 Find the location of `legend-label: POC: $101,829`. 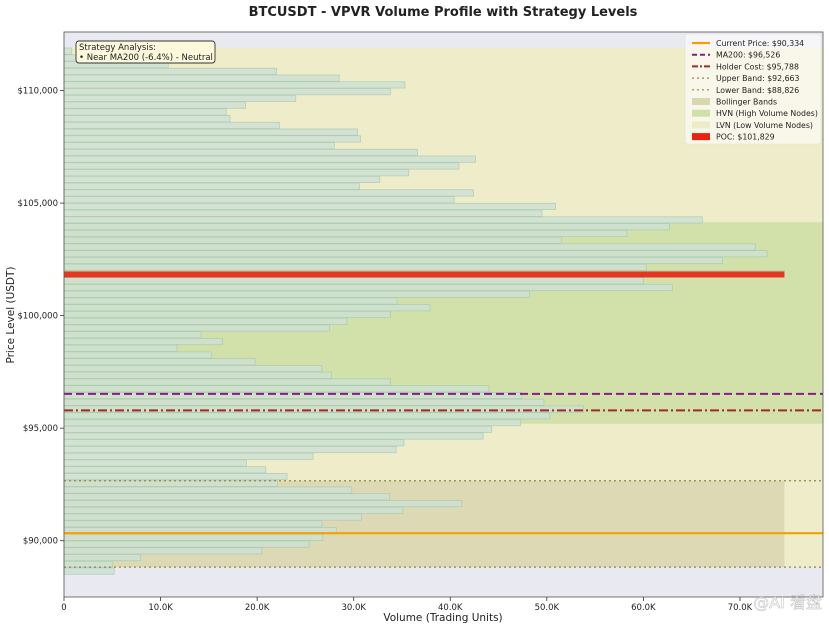

legend-label: POC: $101,829 is located at coordinates (745, 137).